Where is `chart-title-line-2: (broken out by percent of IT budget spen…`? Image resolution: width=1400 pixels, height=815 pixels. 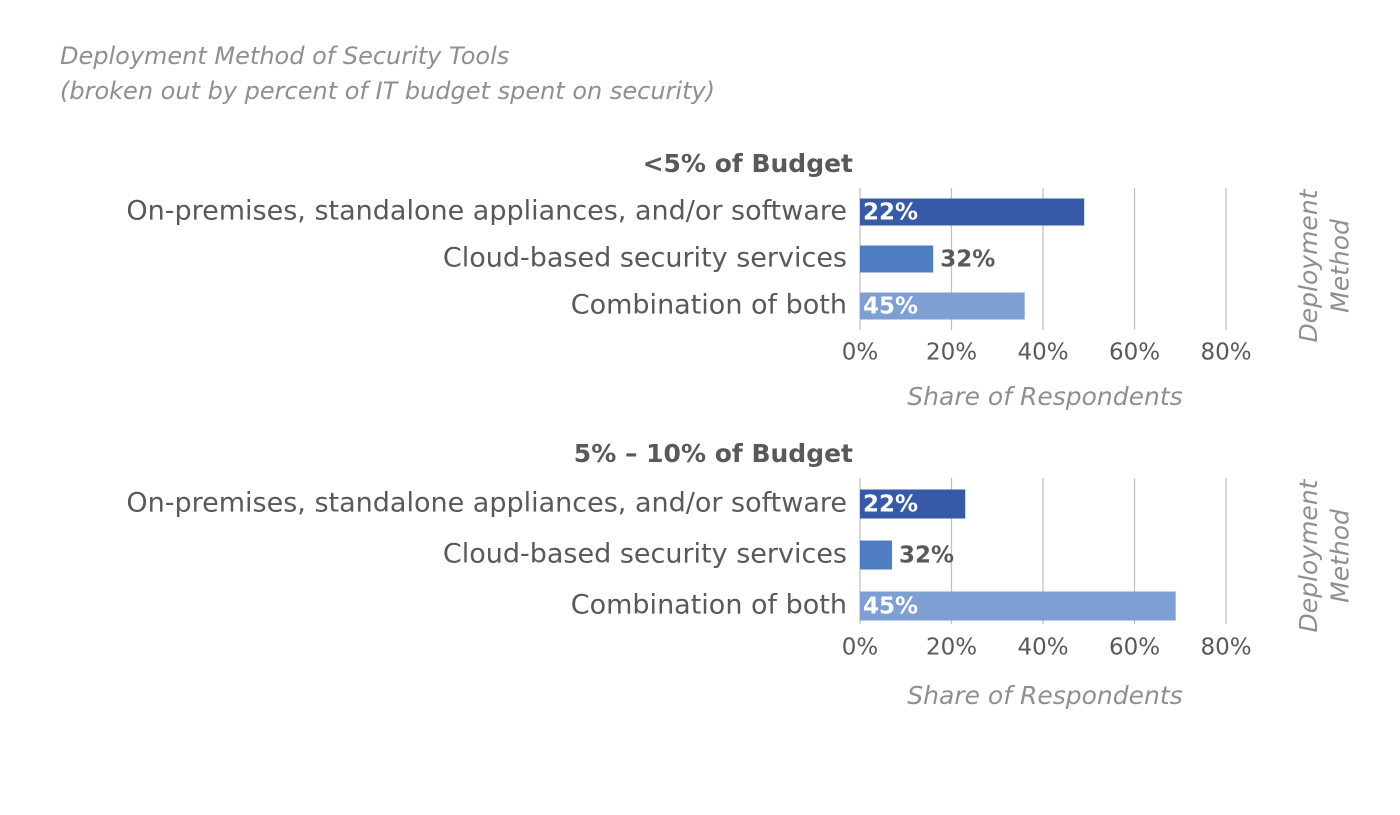
chart-title-line-2: (broken out by percent of IT budget spen… is located at coordinates (388, 91).